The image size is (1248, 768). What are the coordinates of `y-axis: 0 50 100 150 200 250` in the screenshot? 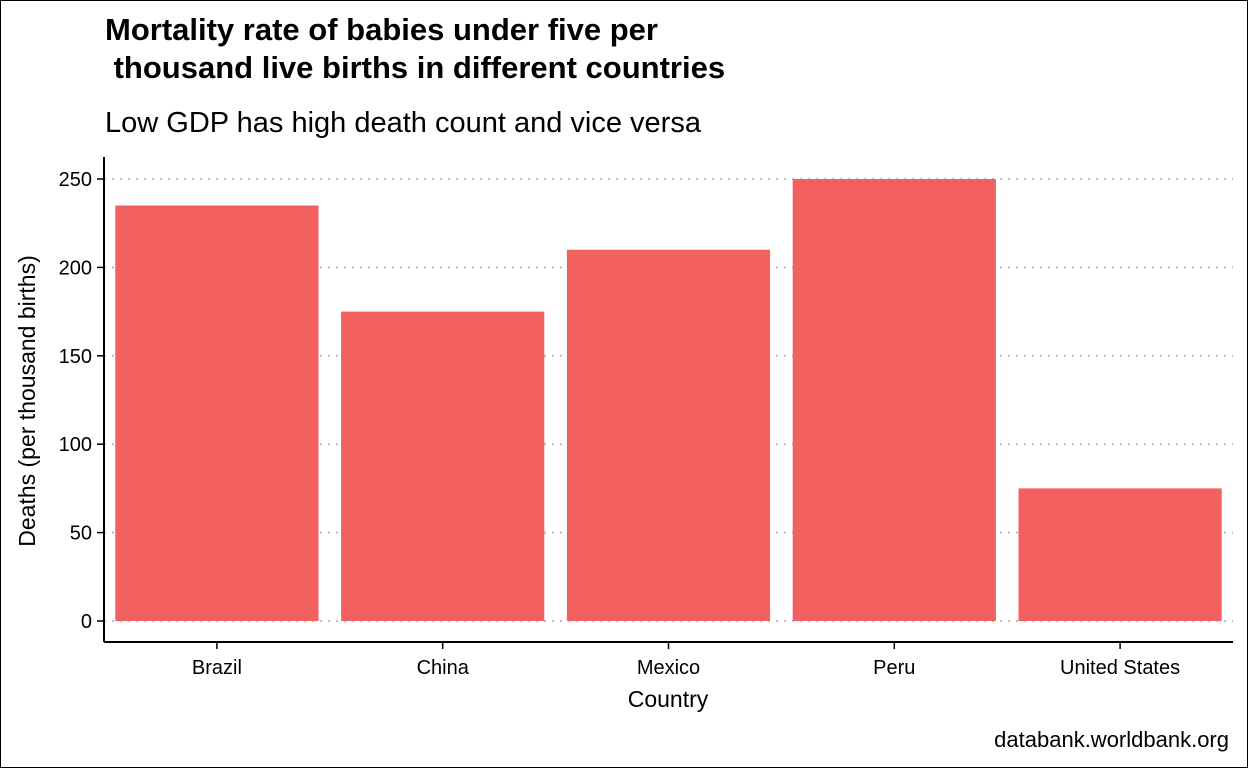 It's located at (82, 399).